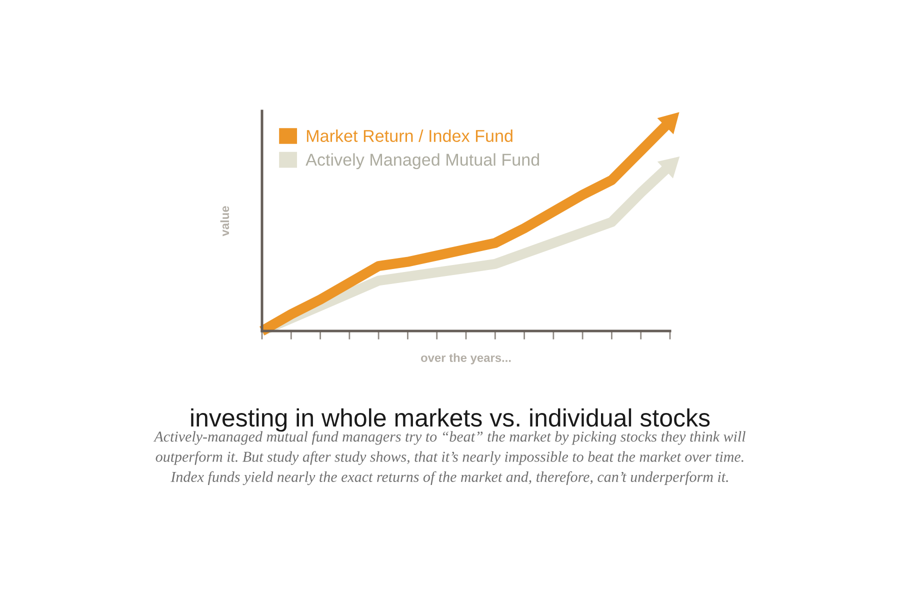 The height and width of the screenshot is (590, 900). I want to click on legend-label: Market Return / Index Fund, so click(409, 135).